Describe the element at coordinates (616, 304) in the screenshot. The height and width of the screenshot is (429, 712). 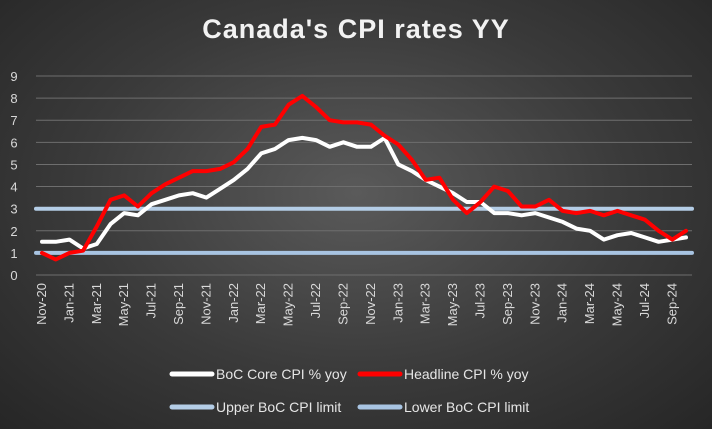
I see `x-tick-label: May-24` at that location.